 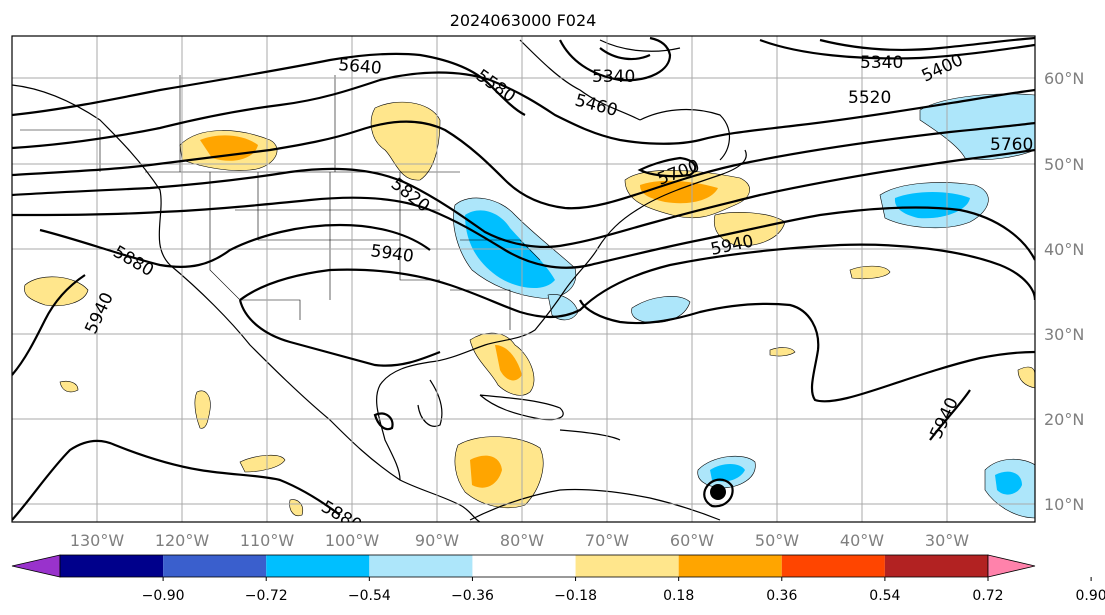 What do you see at coordinates (266, 596) in the screenshot?
I see `colorbar-tick-label: −0.72` at bounding box center [266, 596].